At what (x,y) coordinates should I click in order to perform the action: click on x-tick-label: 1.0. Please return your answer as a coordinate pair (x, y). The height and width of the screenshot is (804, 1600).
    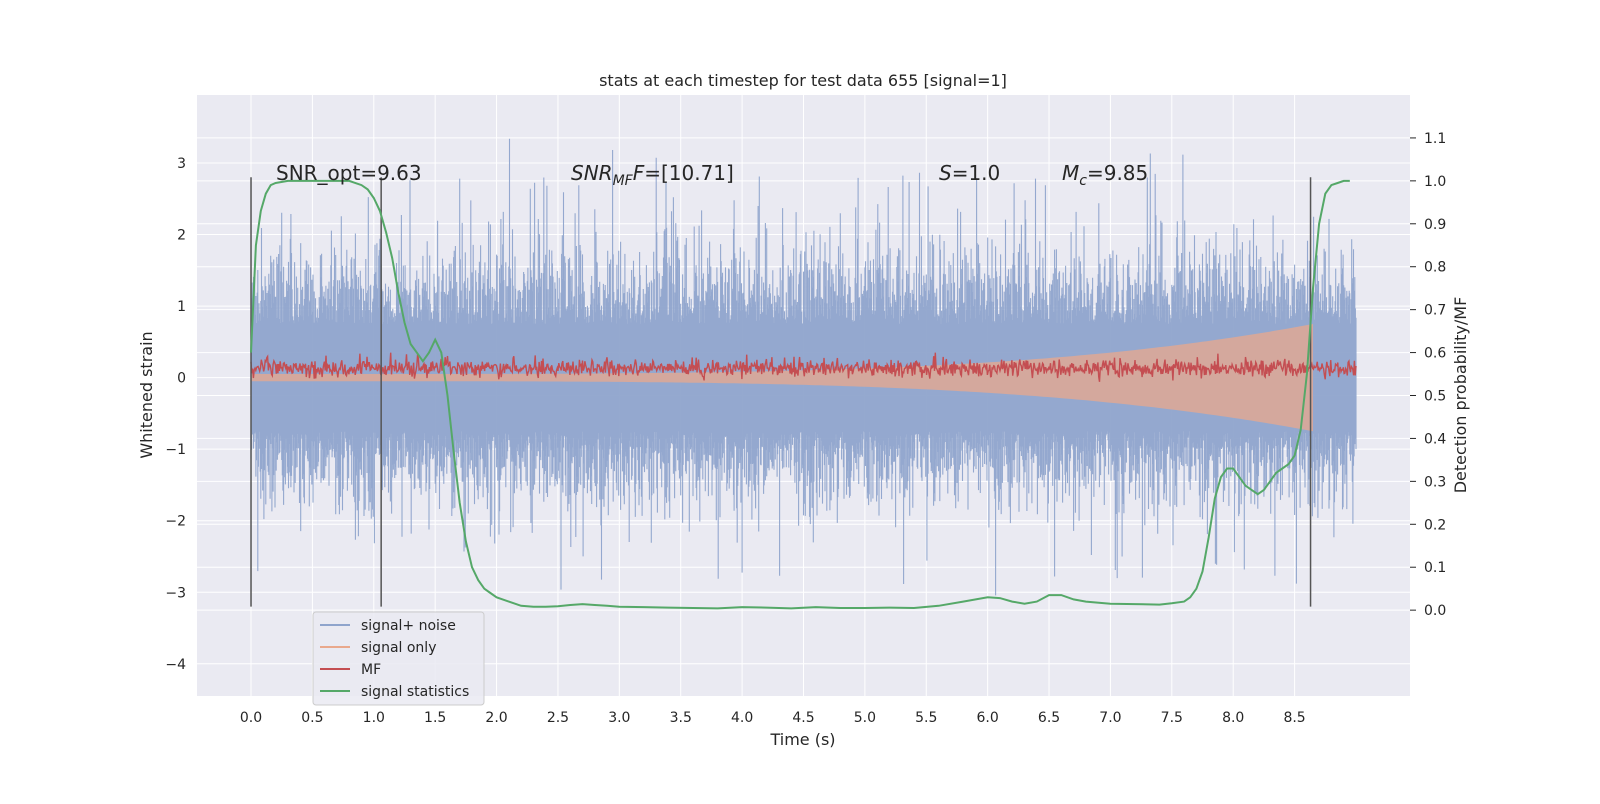
    Looking at the image, I should click on (374, 718).